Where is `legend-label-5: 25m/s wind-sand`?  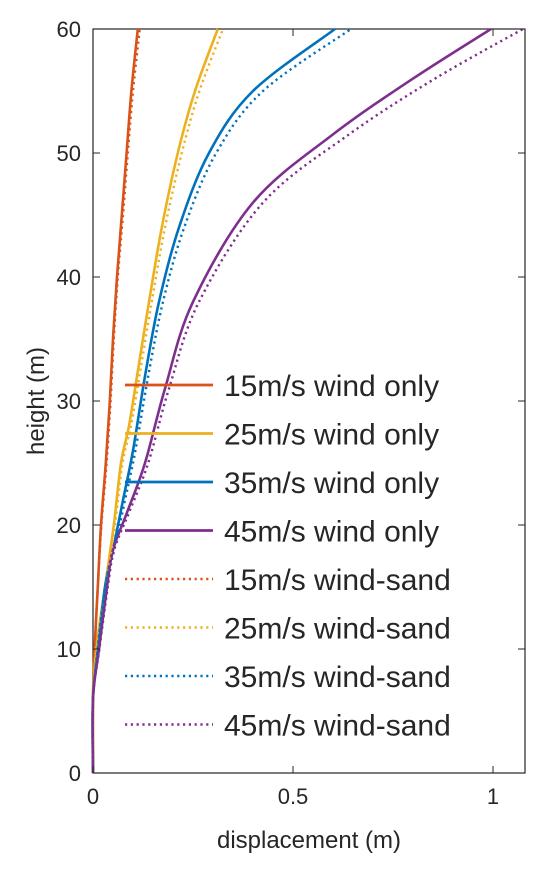 legend-label-5: 25m/s wind-sand is located at coordinates (337, 629).